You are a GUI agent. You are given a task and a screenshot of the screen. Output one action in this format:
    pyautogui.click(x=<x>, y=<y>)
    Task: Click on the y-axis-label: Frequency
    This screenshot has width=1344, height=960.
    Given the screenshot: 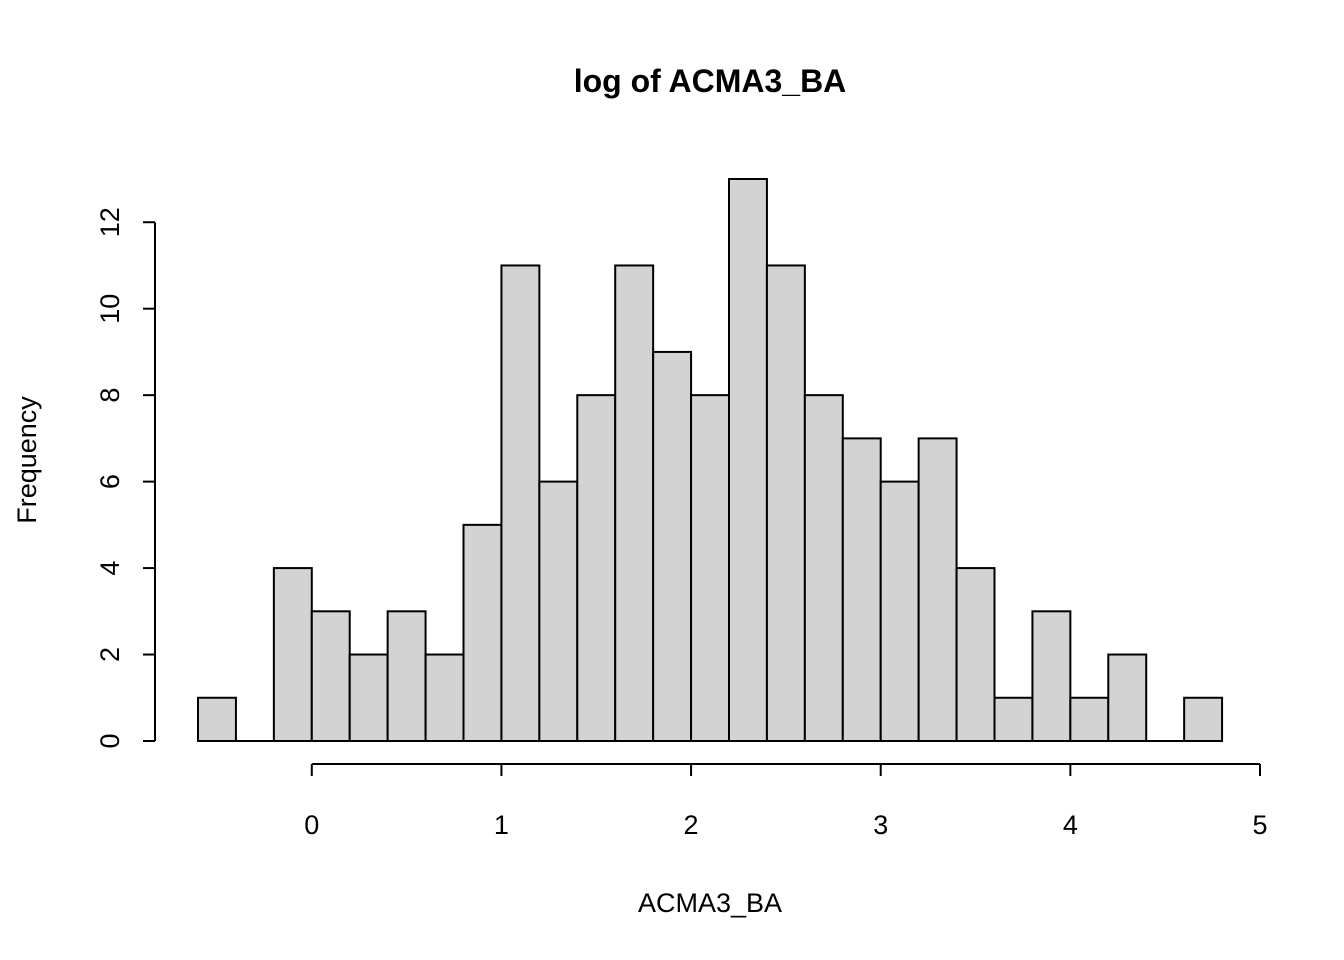 What is the action you would take?
    pyautogui.click(x=27, y=460)
    